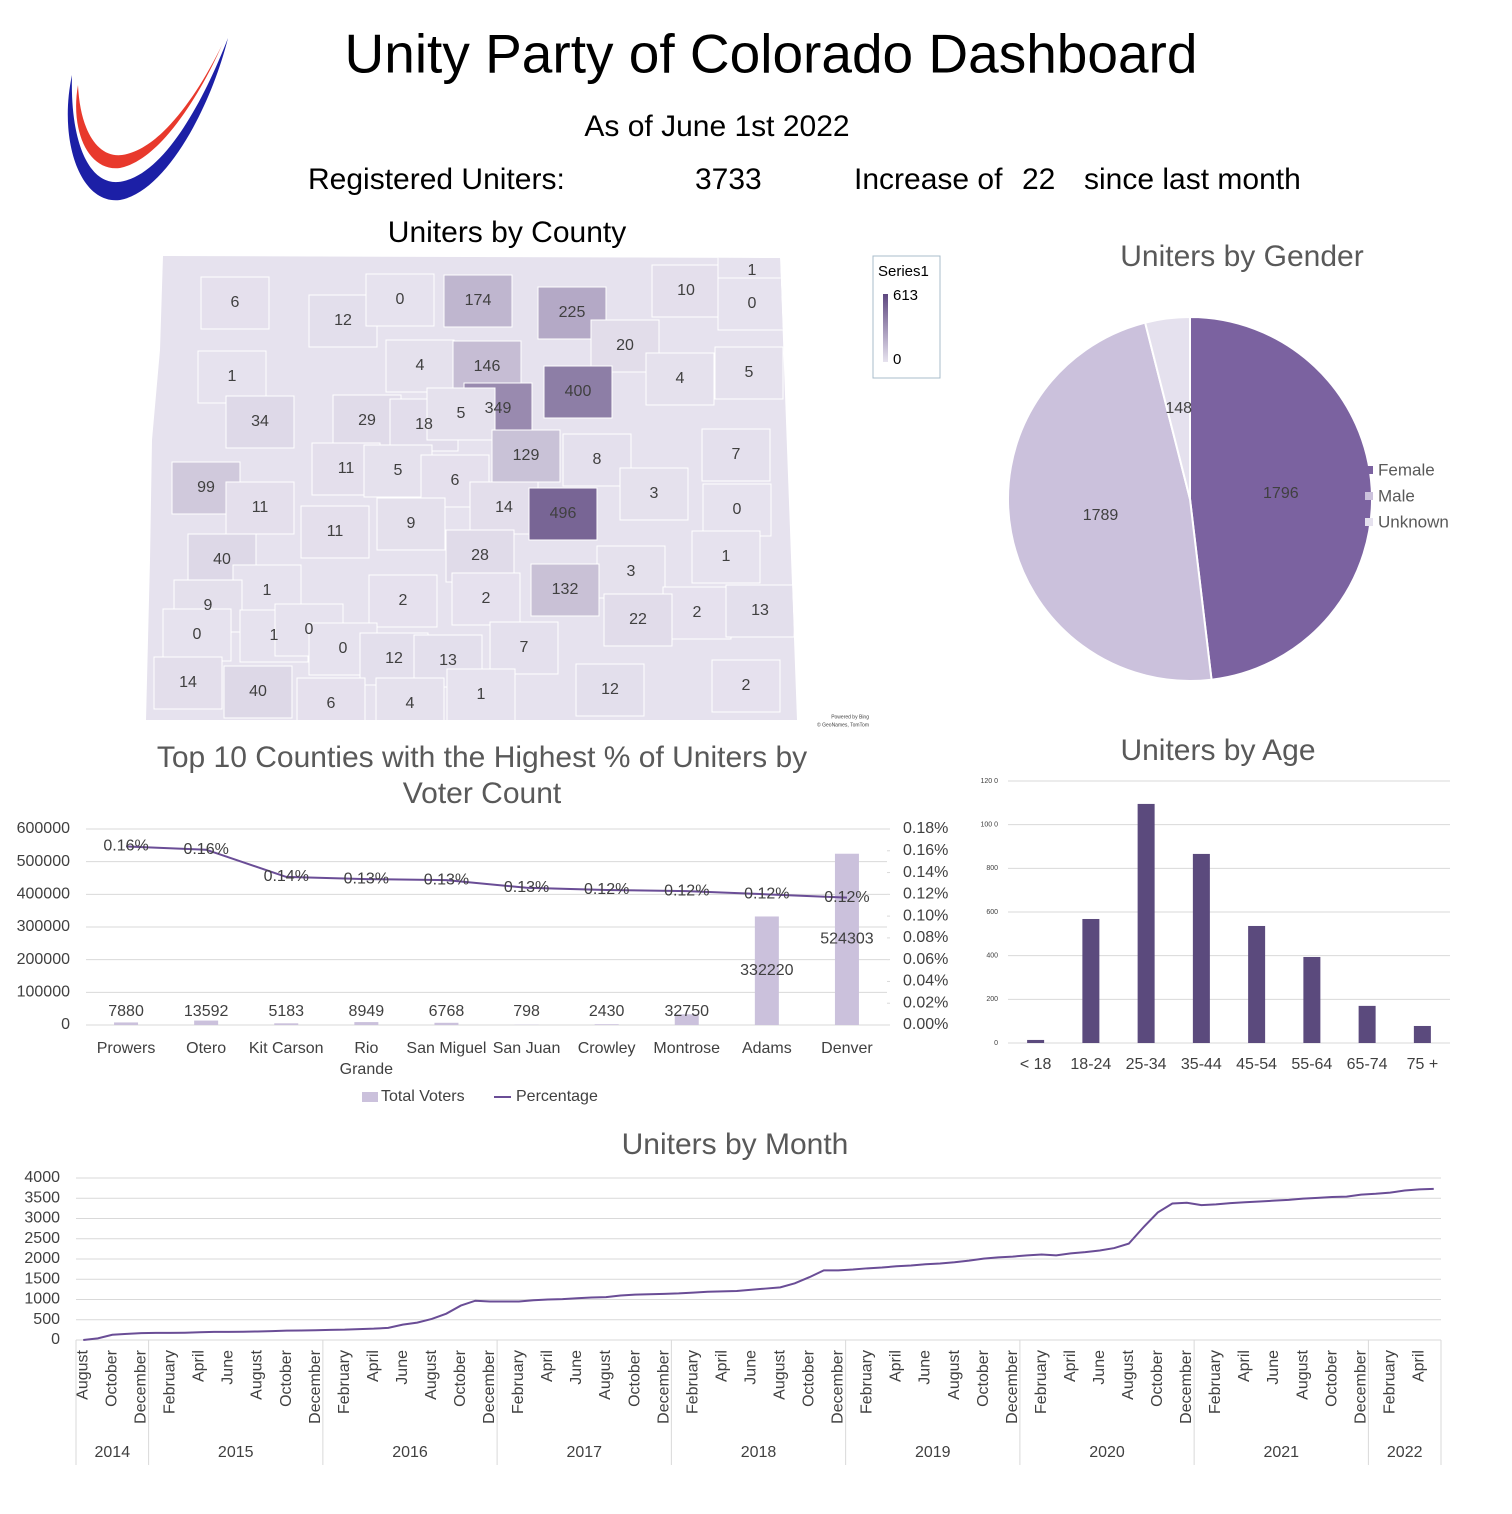 The image size is (1512, 1514). Describe the element at coordinates (771, 54) in the screenshot. I see `page-title: Unity Party of Colorado Dashboard` at that location.